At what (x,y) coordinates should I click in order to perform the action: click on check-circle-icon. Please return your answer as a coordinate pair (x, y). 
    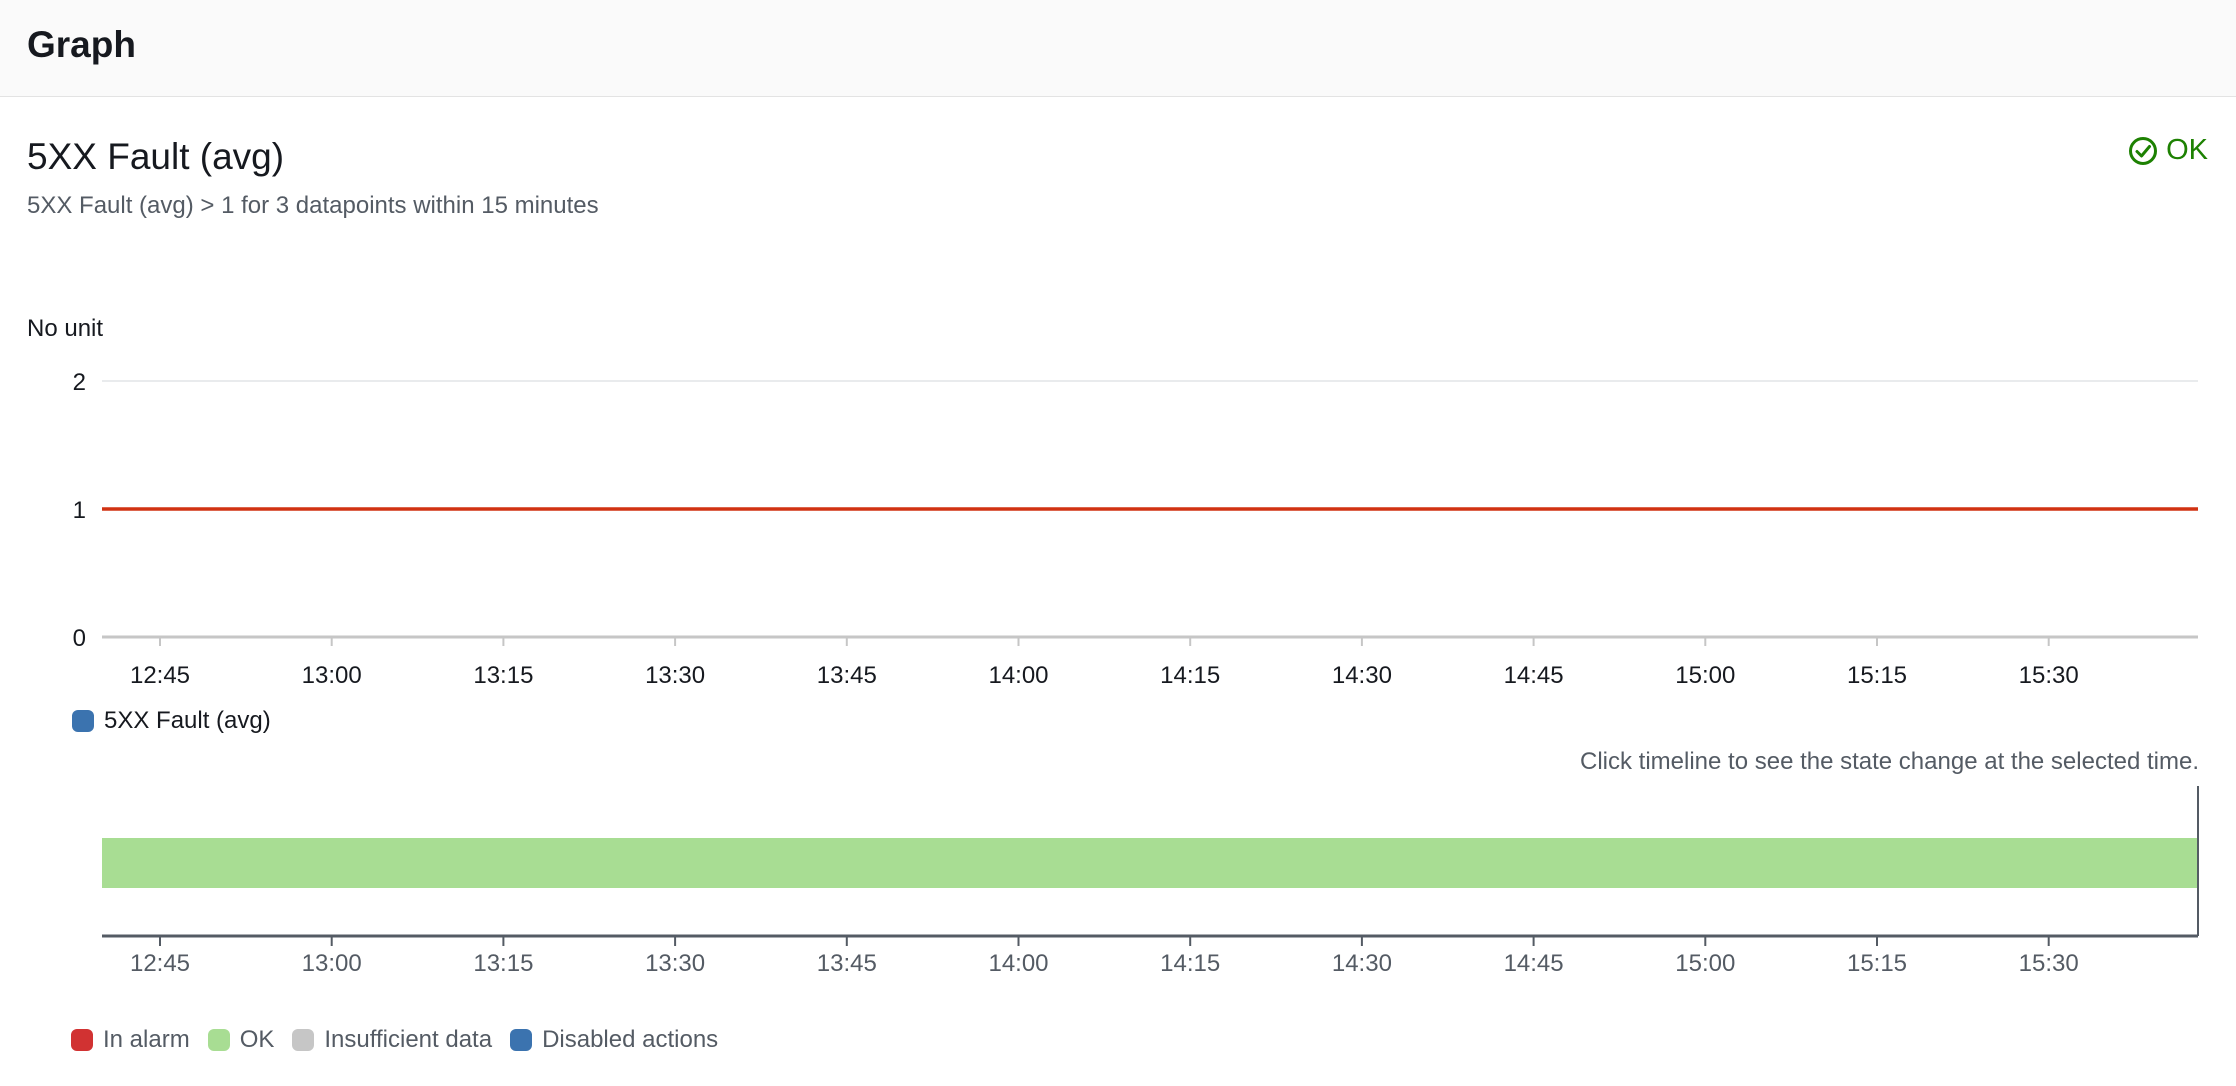
    Looking at the image, I should click on (2143, 151).